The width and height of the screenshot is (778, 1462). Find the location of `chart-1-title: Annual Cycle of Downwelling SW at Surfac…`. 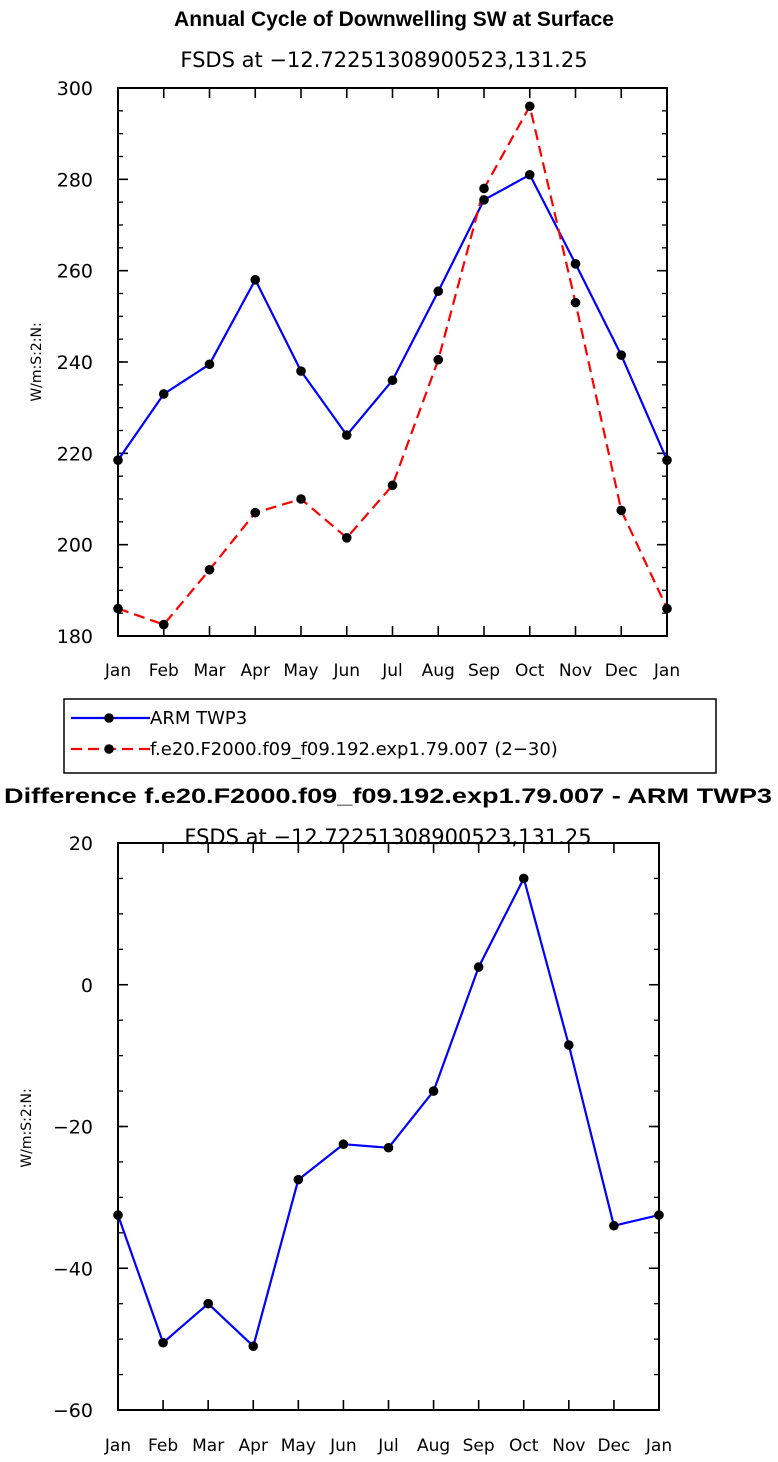

chart-1-title: Annual Cycle of Downwelling SW at Surfac… is located at coordinates (394, 19).